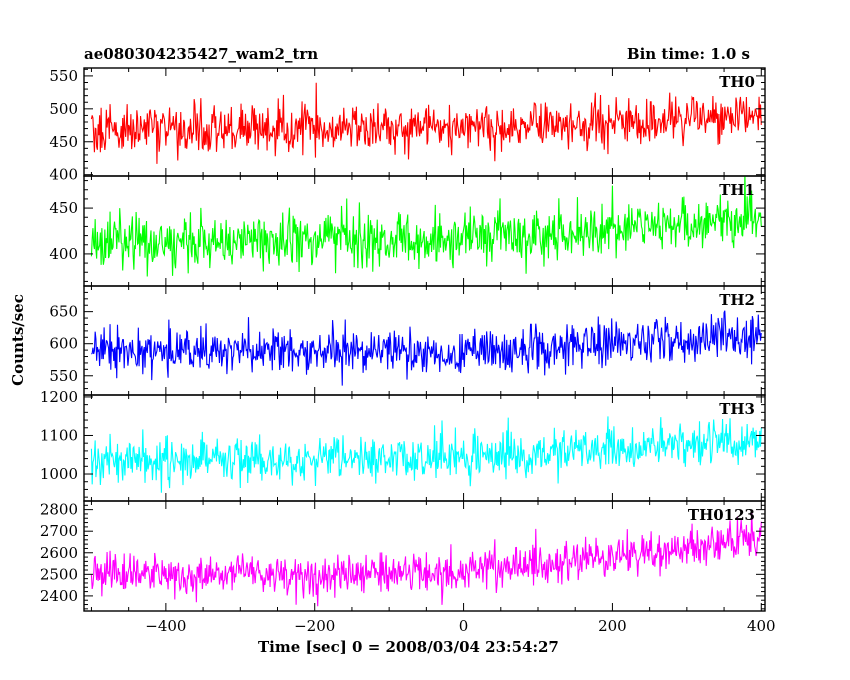  I want to click on y-tick-label: 2500, so click(59, 574).